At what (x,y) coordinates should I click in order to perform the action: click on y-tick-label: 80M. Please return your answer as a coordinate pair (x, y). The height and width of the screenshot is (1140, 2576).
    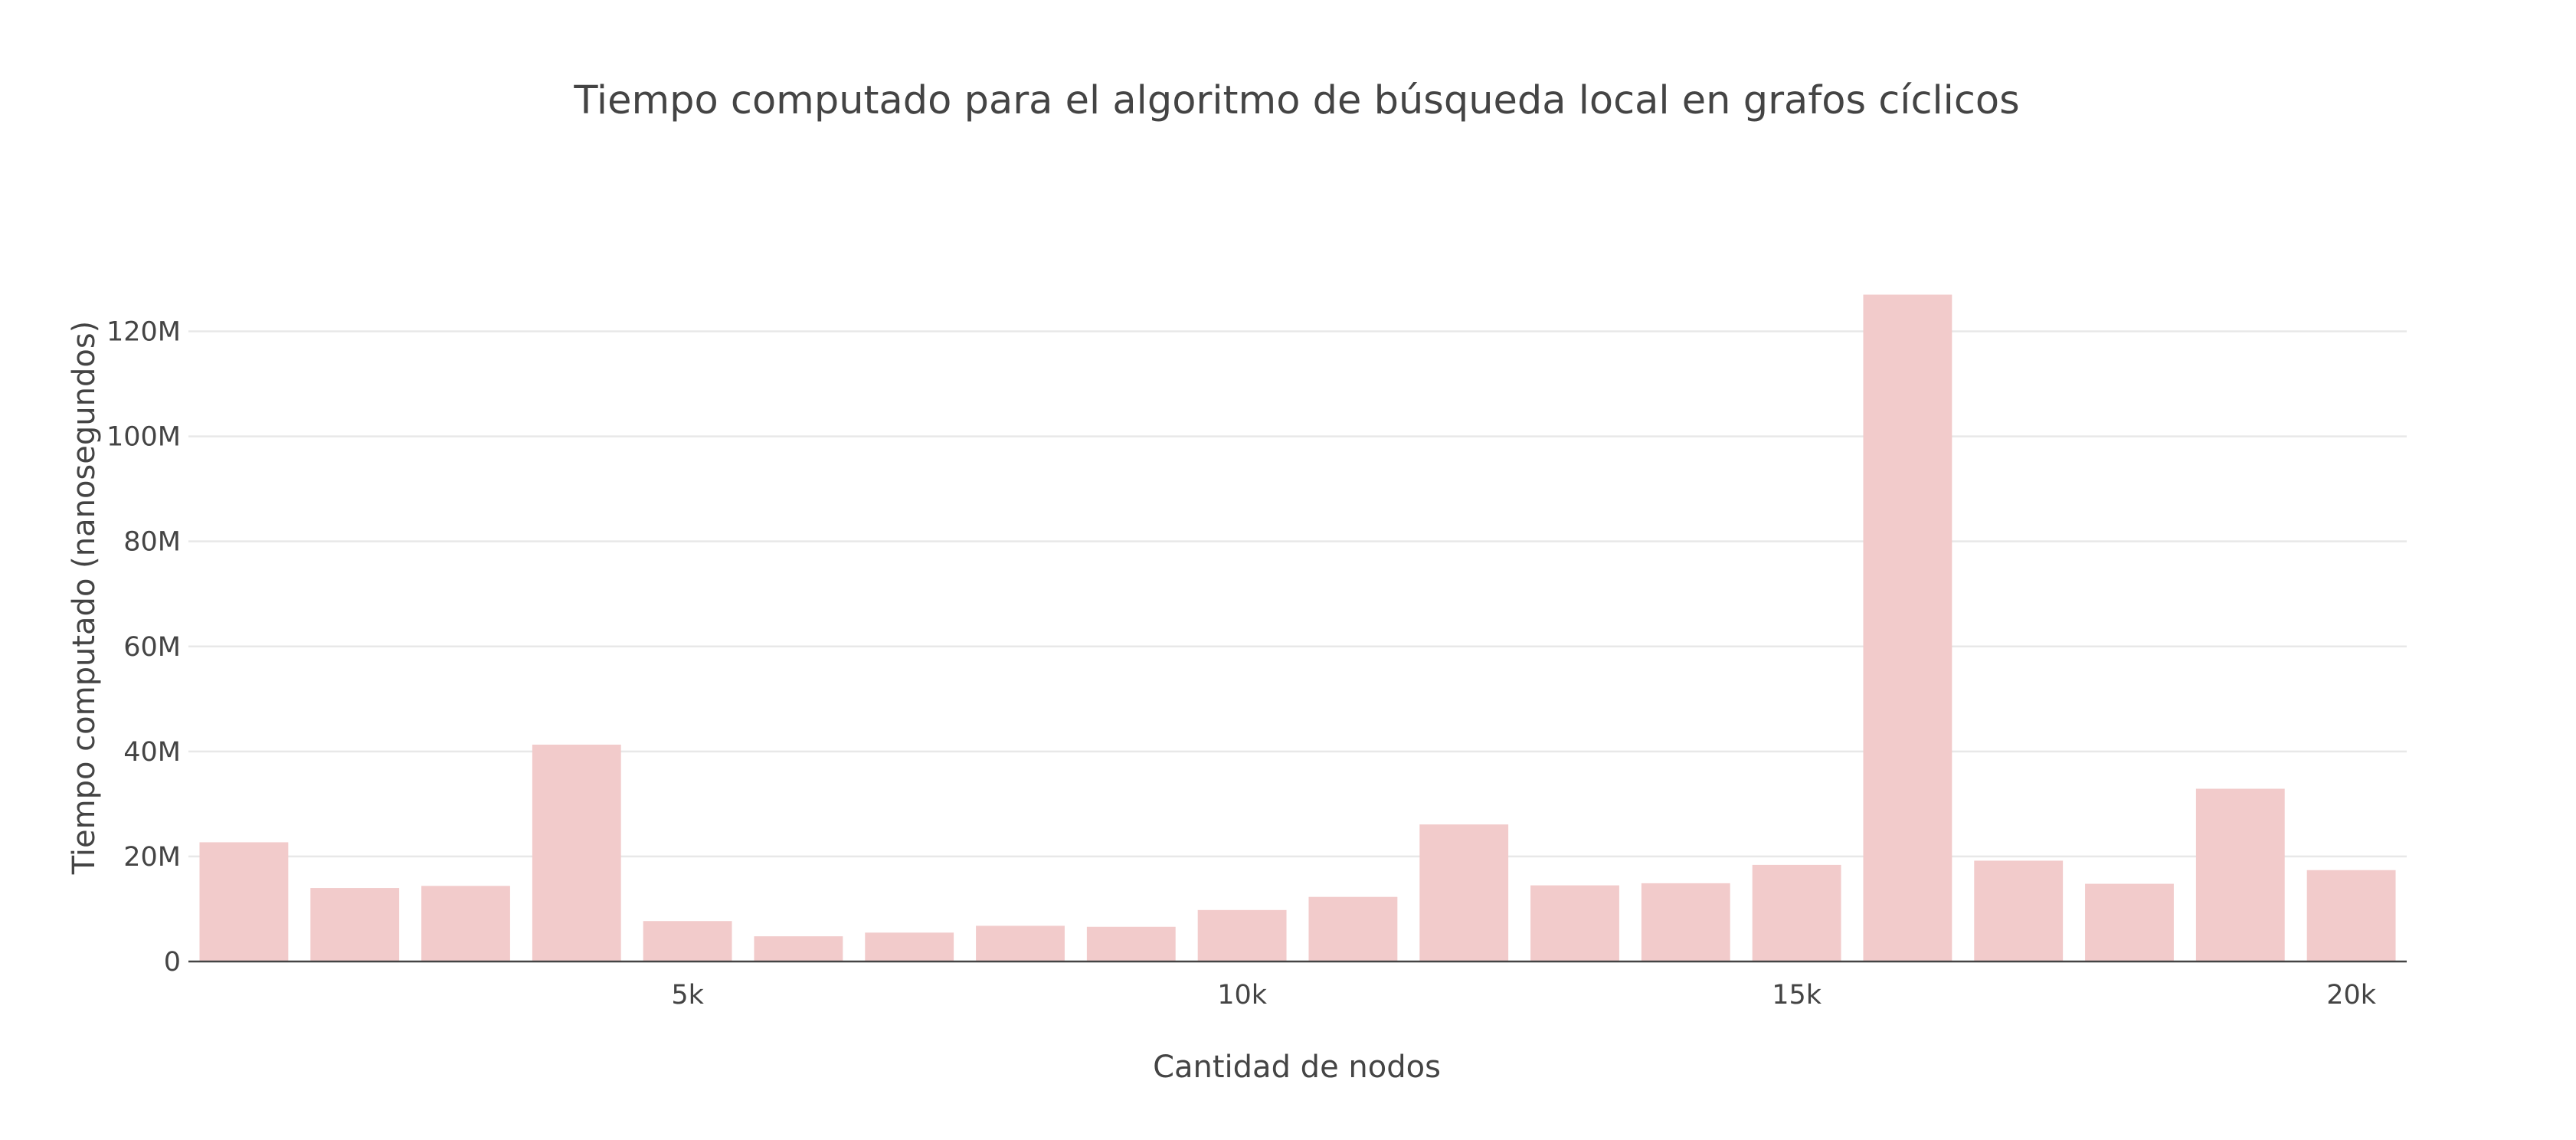
    Looking at the image, I should click on (152, 542).